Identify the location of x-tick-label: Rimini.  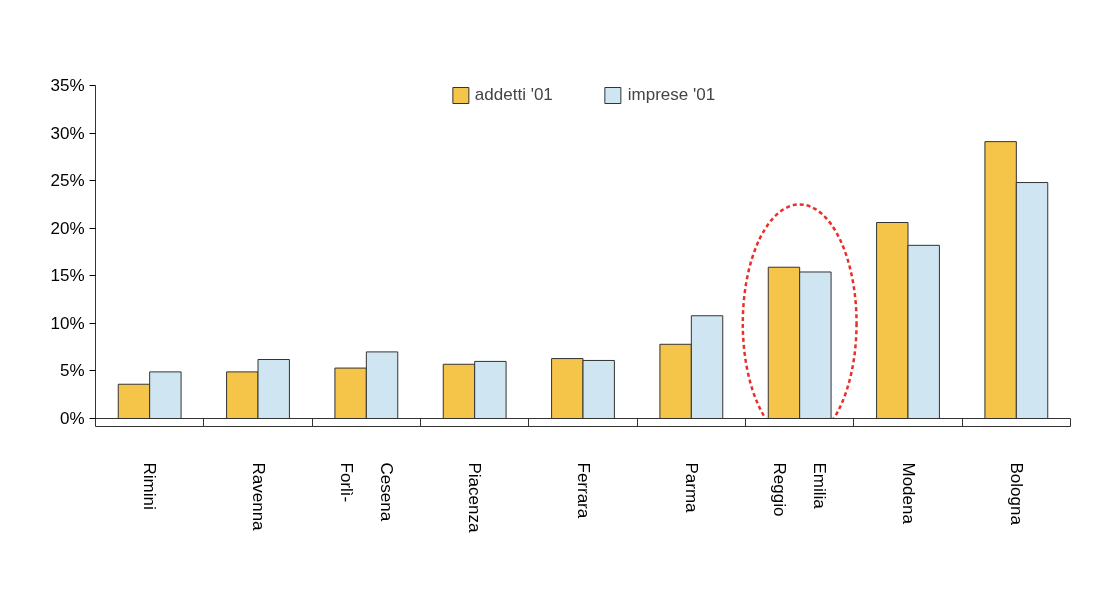
(150, 486).